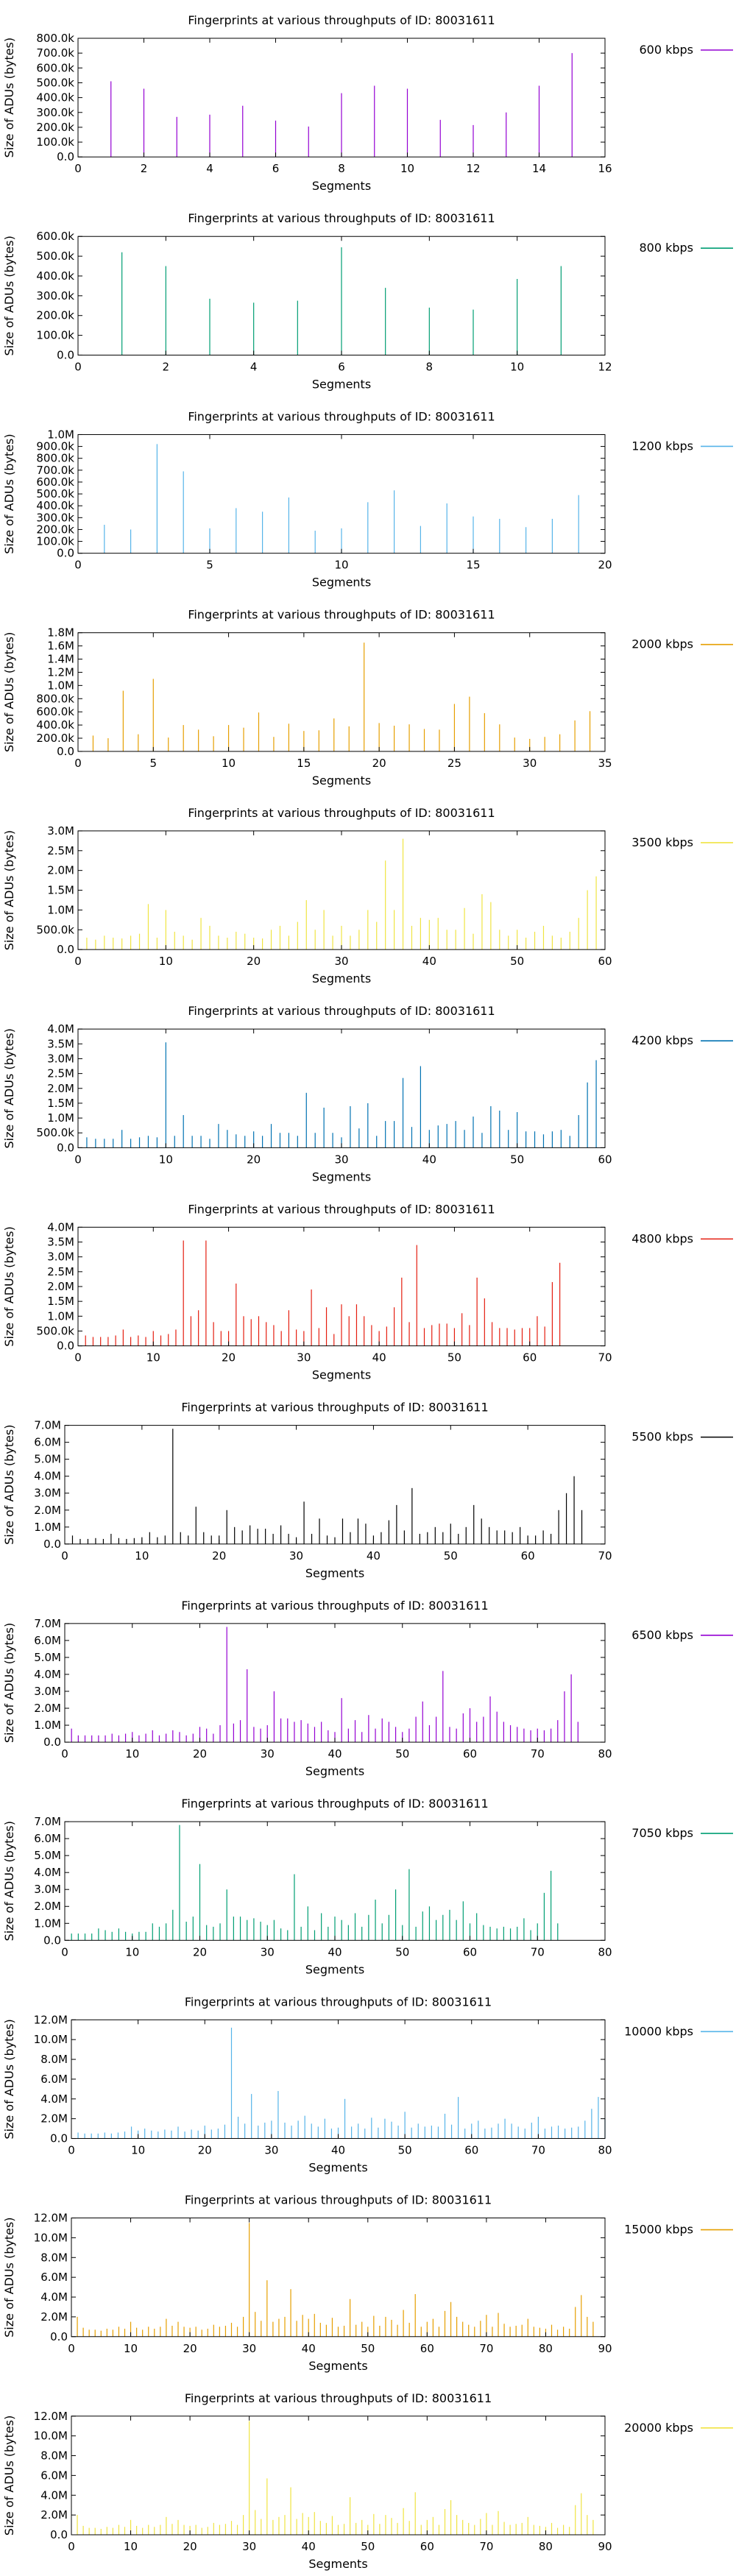 The image size is (736, 2576). I want to click on y-tick-label: 900.0k, so click(55, 447).